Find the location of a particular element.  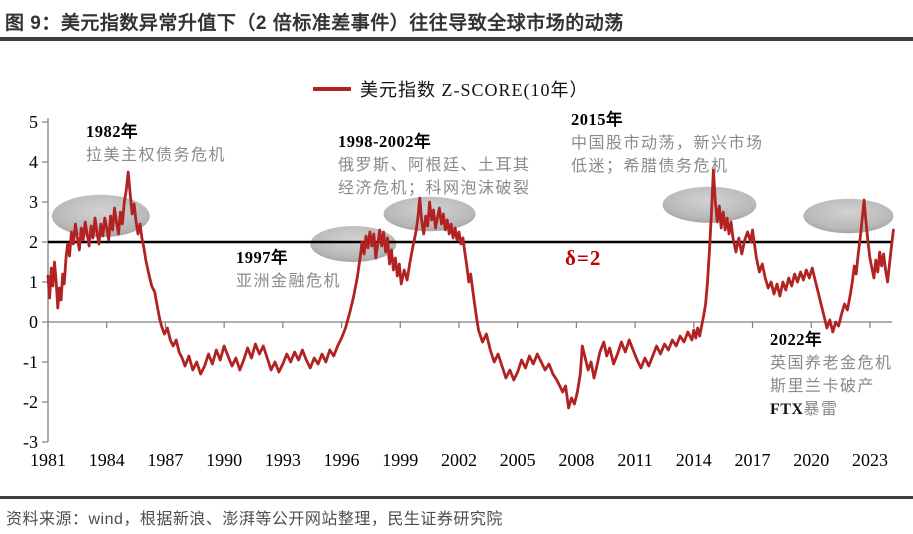

y-tick-label: 1 is located at coordinates (33, 282).